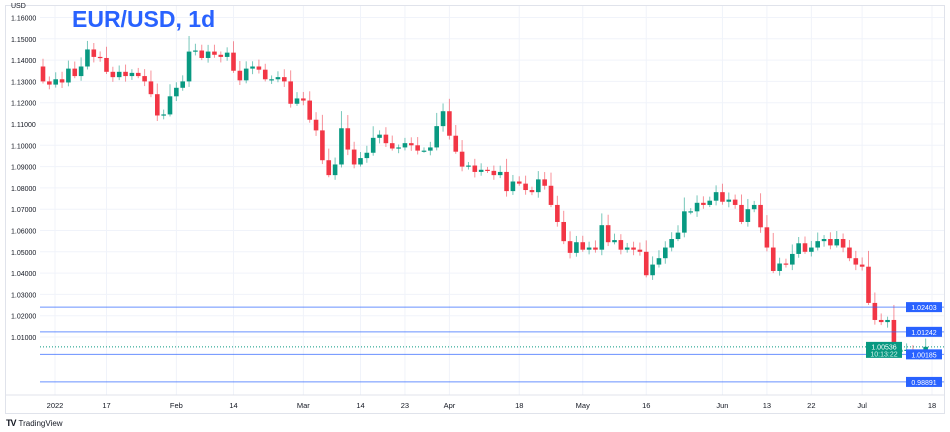  Describe the element at coordinates (23, 210) in the screenshot. I see `y-tick-label: 1.07000` at that location.